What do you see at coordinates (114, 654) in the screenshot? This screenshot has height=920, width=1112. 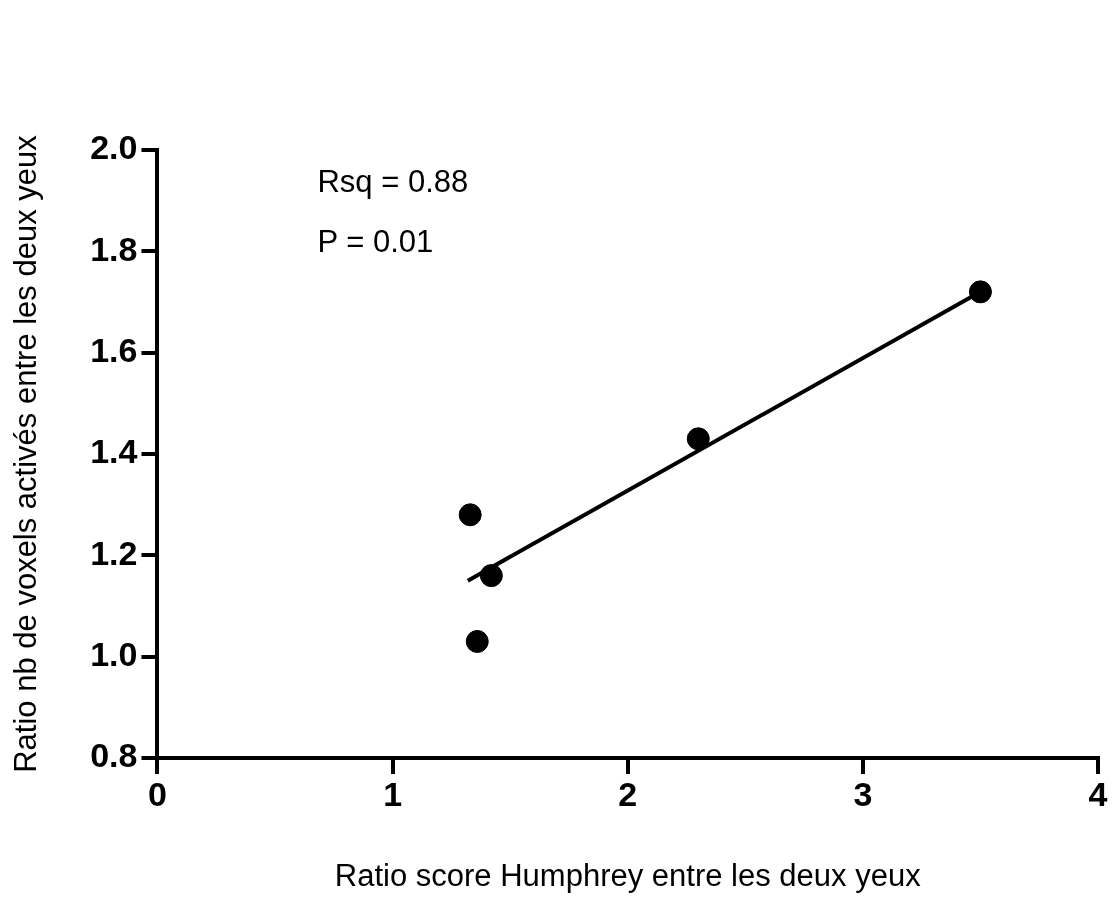 I see `y-tick-label: 1.0` at bounding box center [114, 654].